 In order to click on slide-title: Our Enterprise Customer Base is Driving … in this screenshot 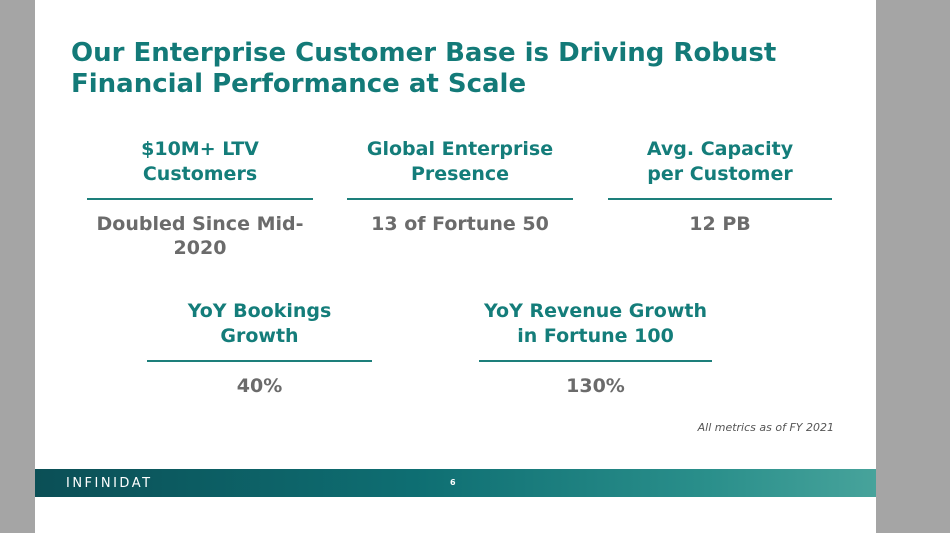, I will do `click(424, 68)`.